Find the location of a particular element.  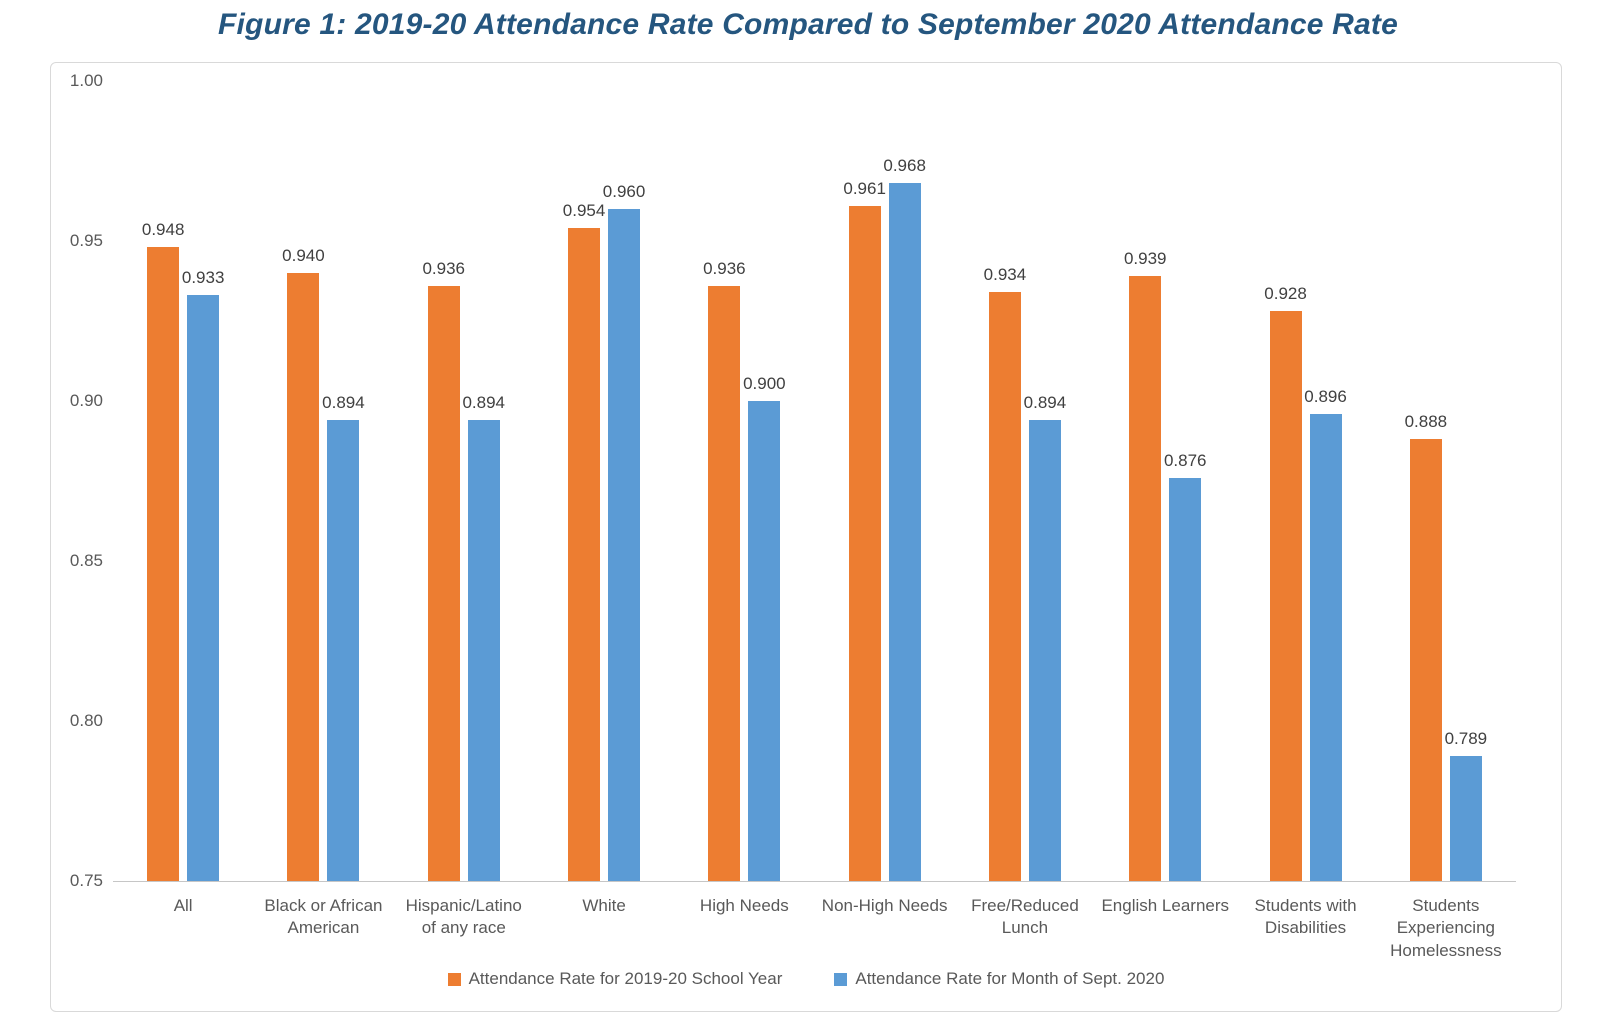

legend-label: Attendance Rate for 2019-20 School Year is located at coordinates (625, 978).